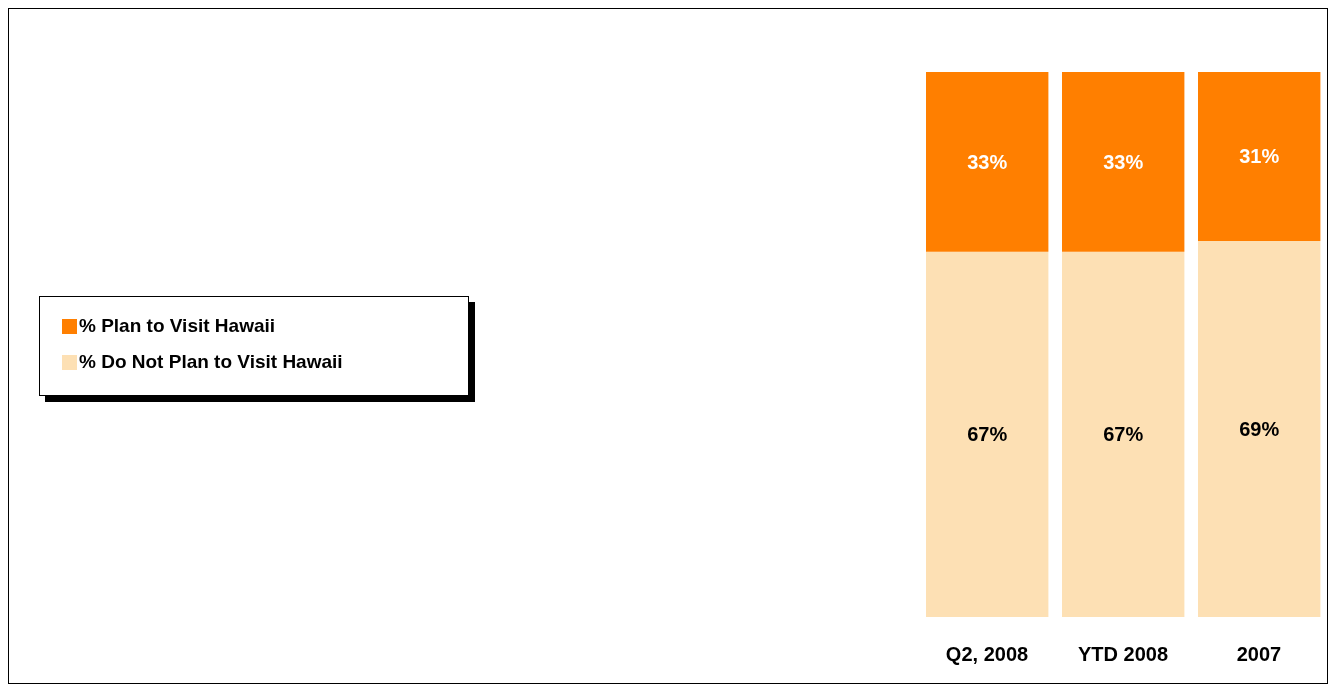 The image size is (1336, 692). Describe the element at coordinates (1259, 428) in the screenshot. I see `data-label: 69%` at that location.